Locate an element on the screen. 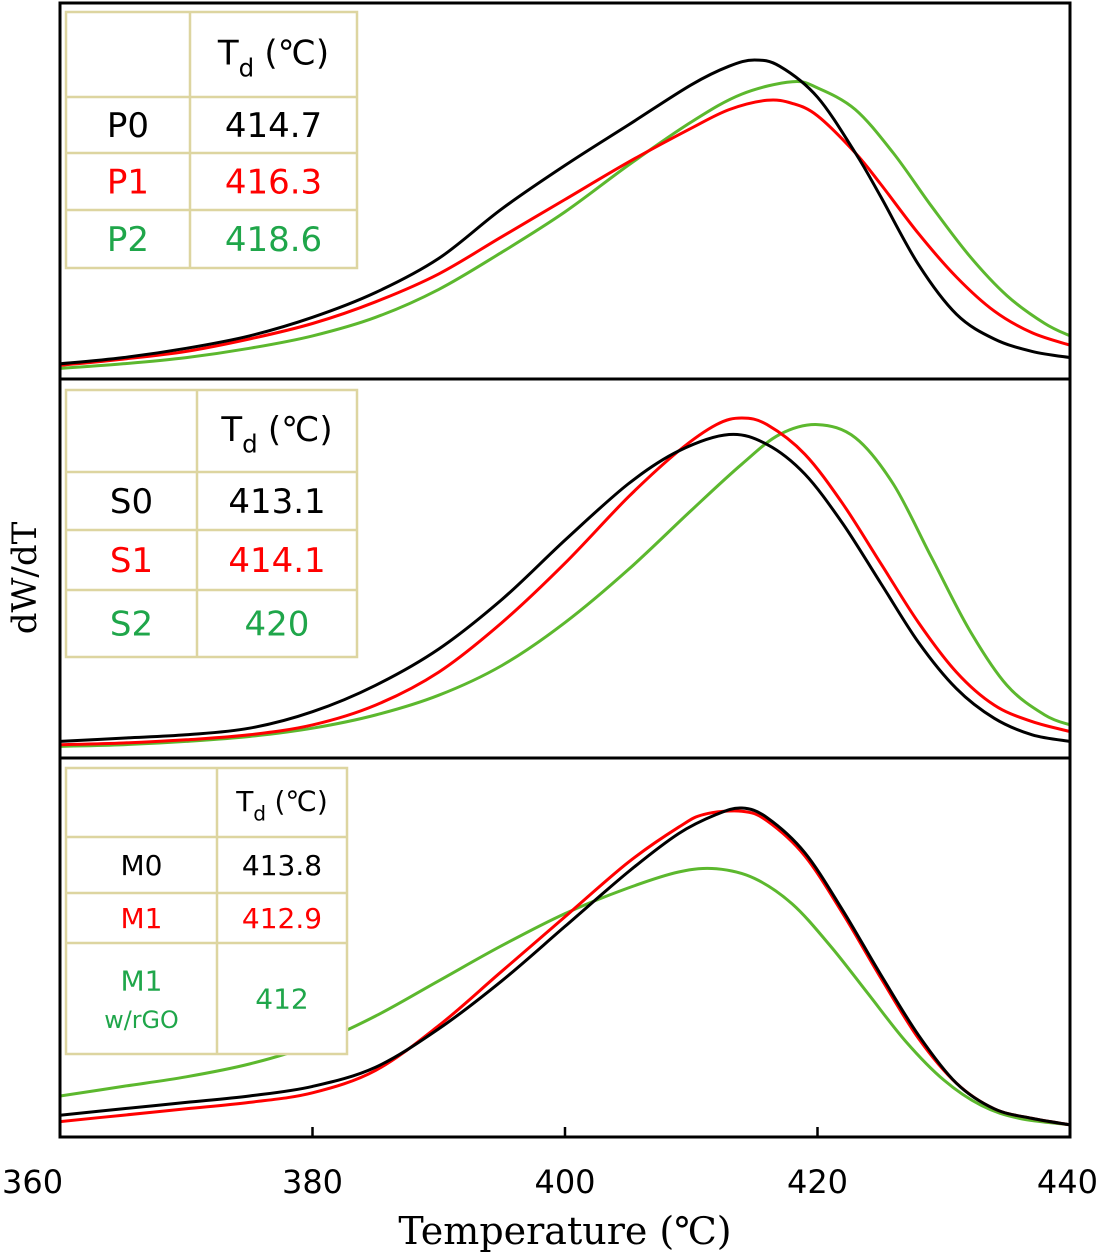  table-td-value: 418.6 is located at coordinates (273, 240).